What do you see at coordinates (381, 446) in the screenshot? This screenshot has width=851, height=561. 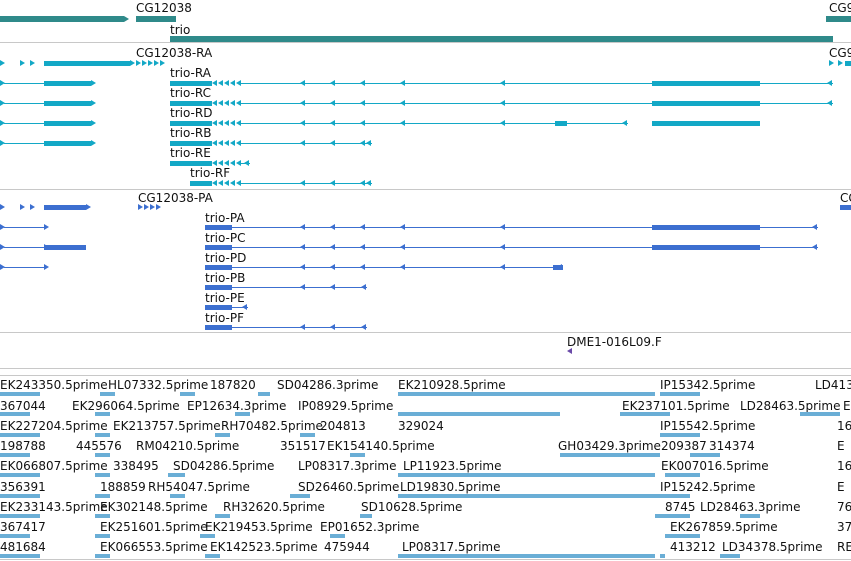 I see `est-label: EK154140.5prime` at bounding box center [381, 446].